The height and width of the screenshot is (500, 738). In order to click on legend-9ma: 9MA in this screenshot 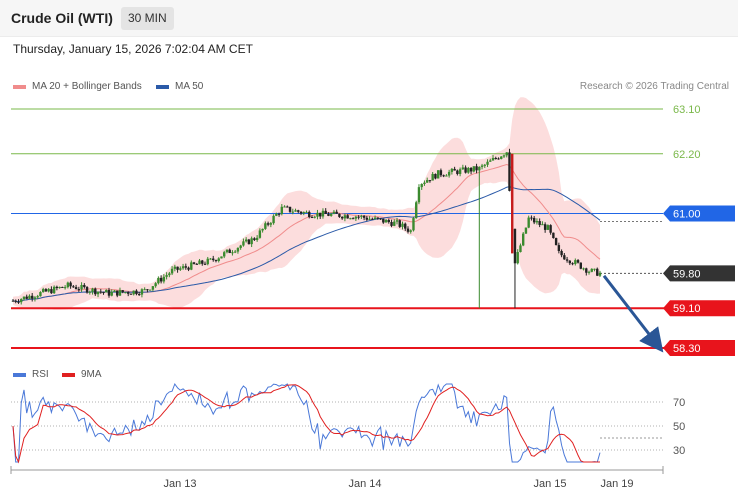, I will do `click(82, 374)`.